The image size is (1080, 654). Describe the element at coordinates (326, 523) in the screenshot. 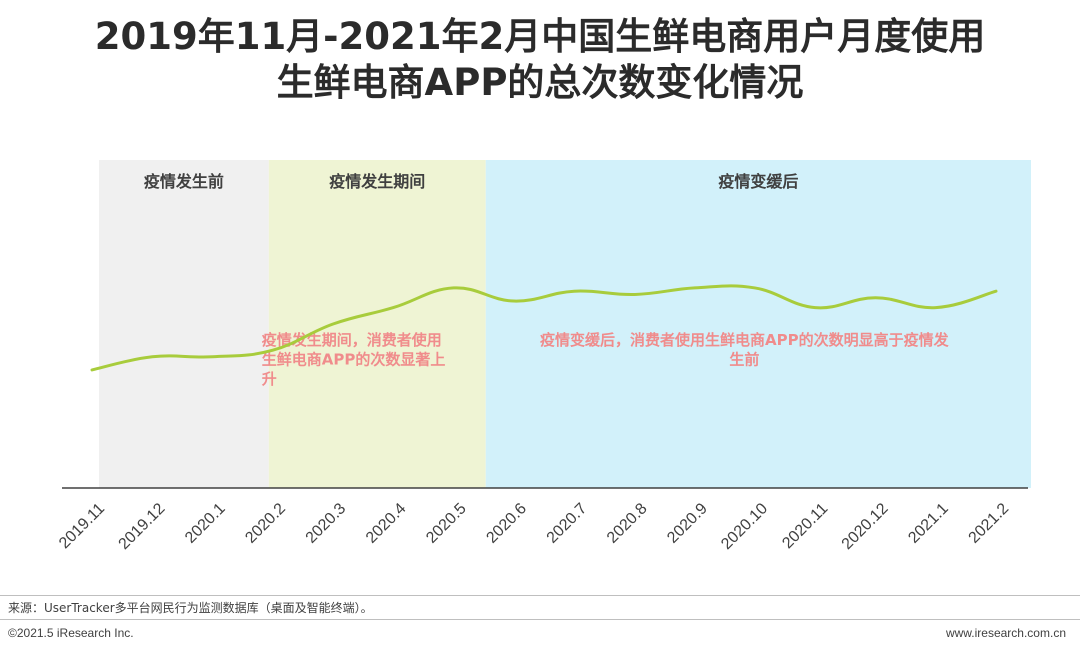

I see `x-tick-label-2020.3: 2020.3` at that location.